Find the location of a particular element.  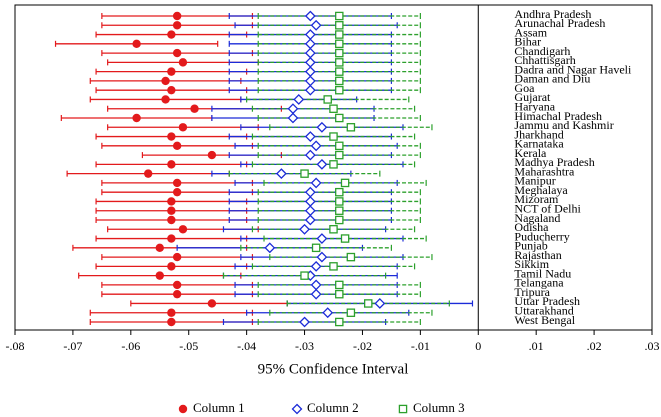

row-label: Madhya Pradesh is located at coordinates (554, 162).